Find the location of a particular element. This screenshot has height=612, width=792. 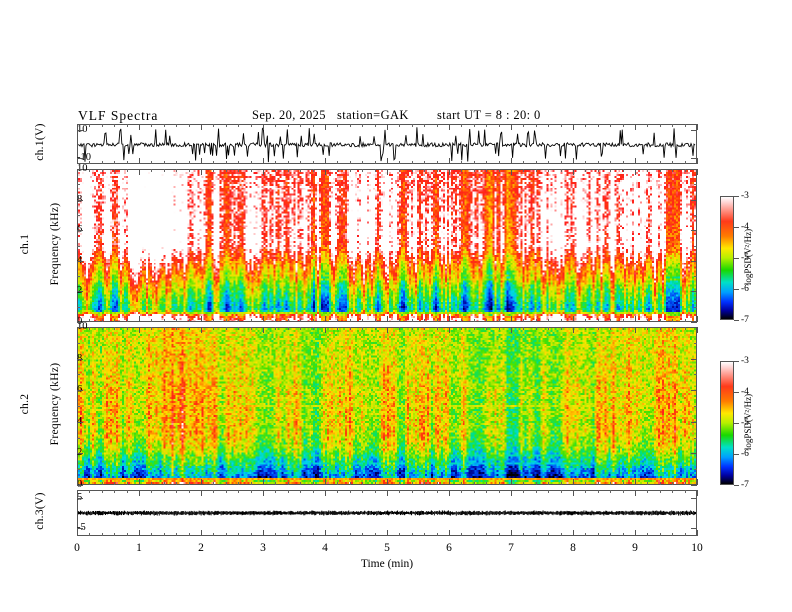

y-tick-minor is located at coordinates (78, 307).